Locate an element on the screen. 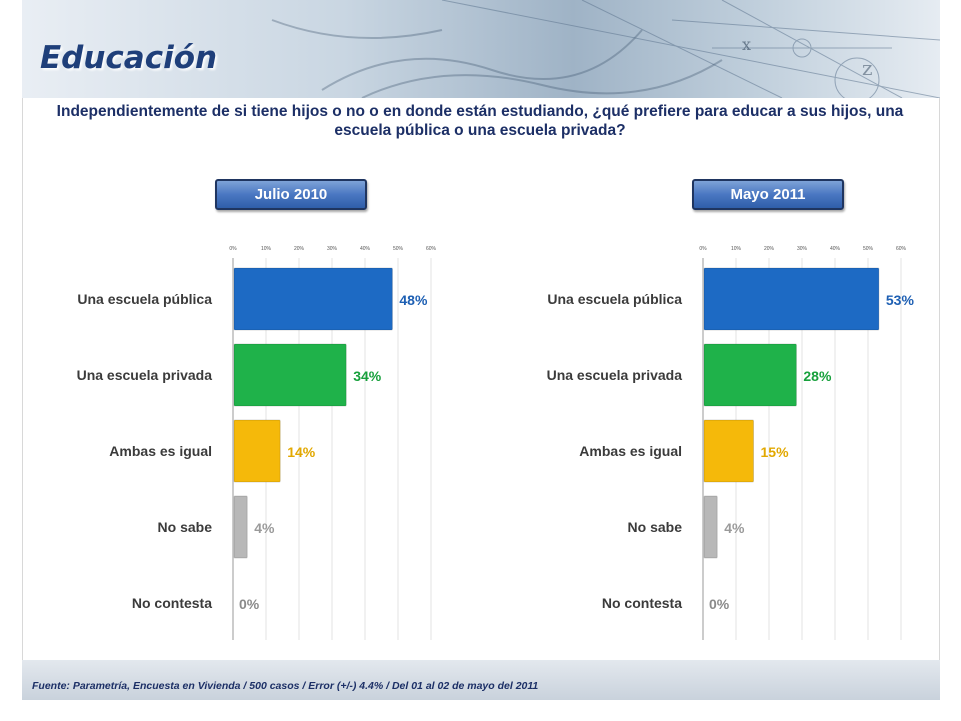  period-label-mayo-2011: Mayo 2011 is located at coordinates (768, 194).